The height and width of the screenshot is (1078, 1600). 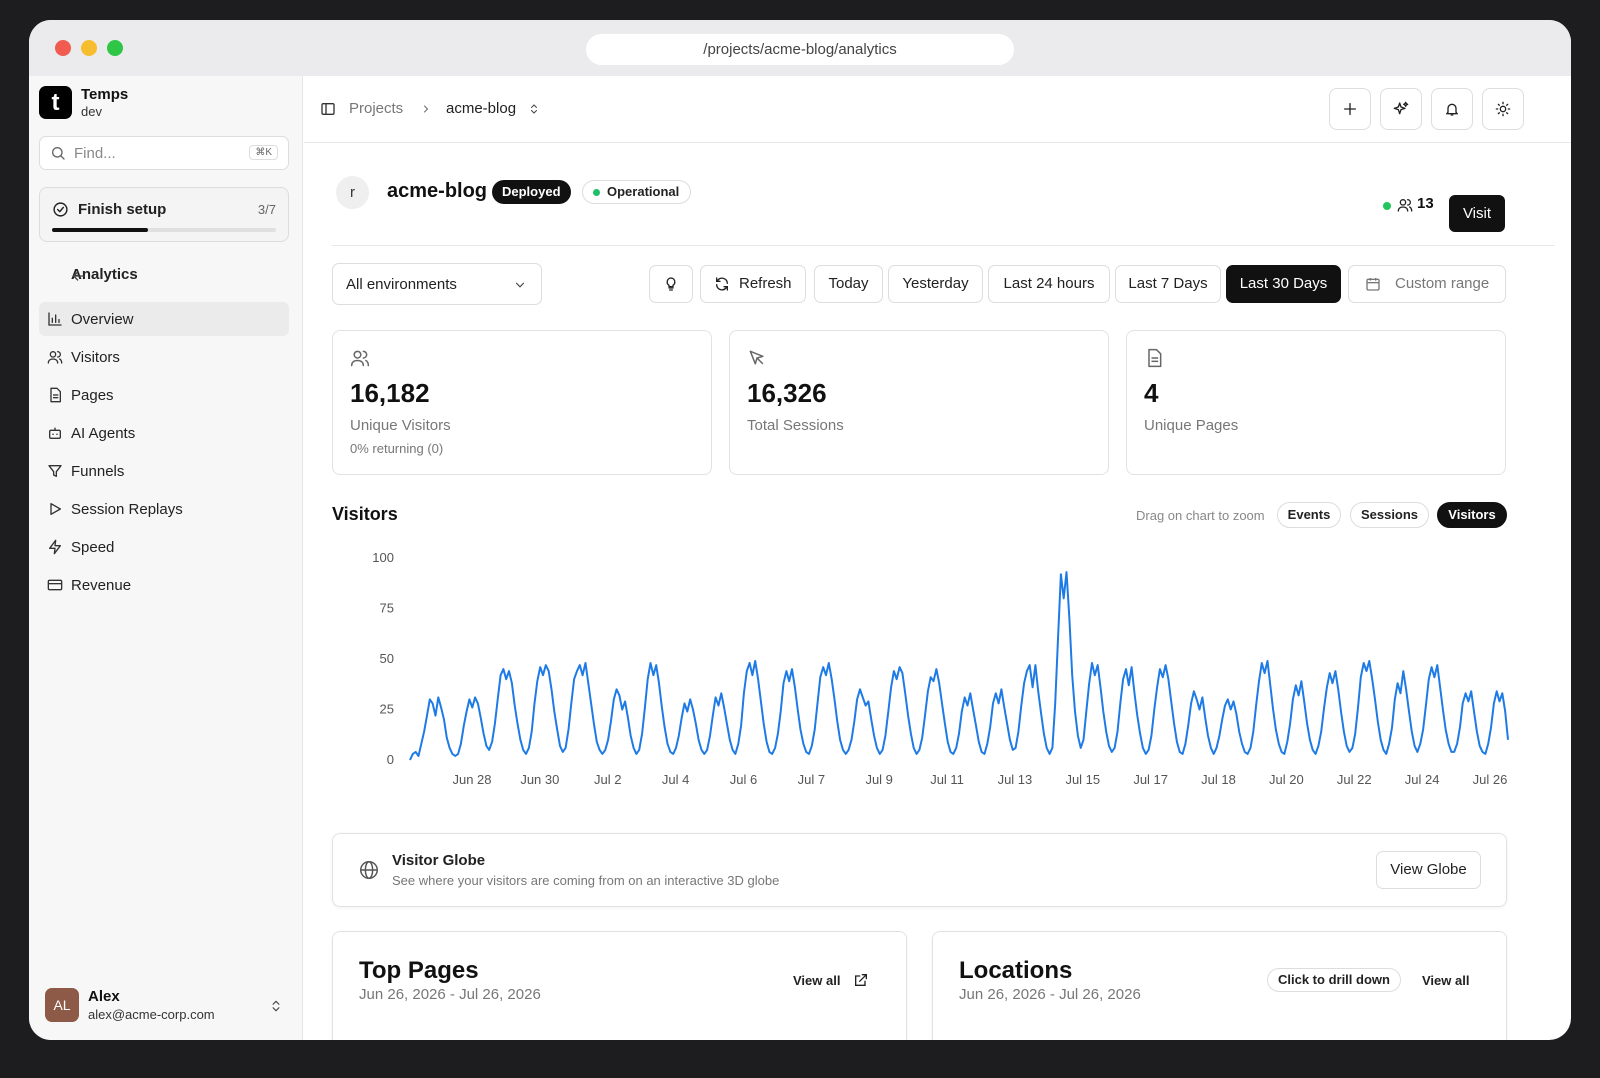 What do you see at coordinates (376, 108) in the screenshot?
I see `breadcrumb-projects: Projects` at bounding box center [376, 108].